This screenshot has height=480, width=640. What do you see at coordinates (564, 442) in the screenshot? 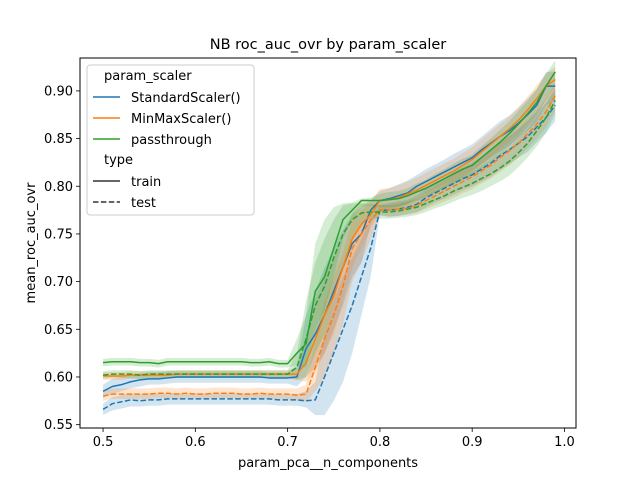
I see `x-tick-label: 1.0` at bounding box center [564, 442].